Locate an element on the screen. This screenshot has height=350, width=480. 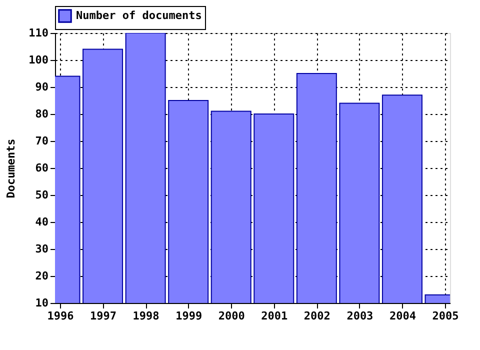
x-tick-label: 1996 is located at coordinates (60, 316).